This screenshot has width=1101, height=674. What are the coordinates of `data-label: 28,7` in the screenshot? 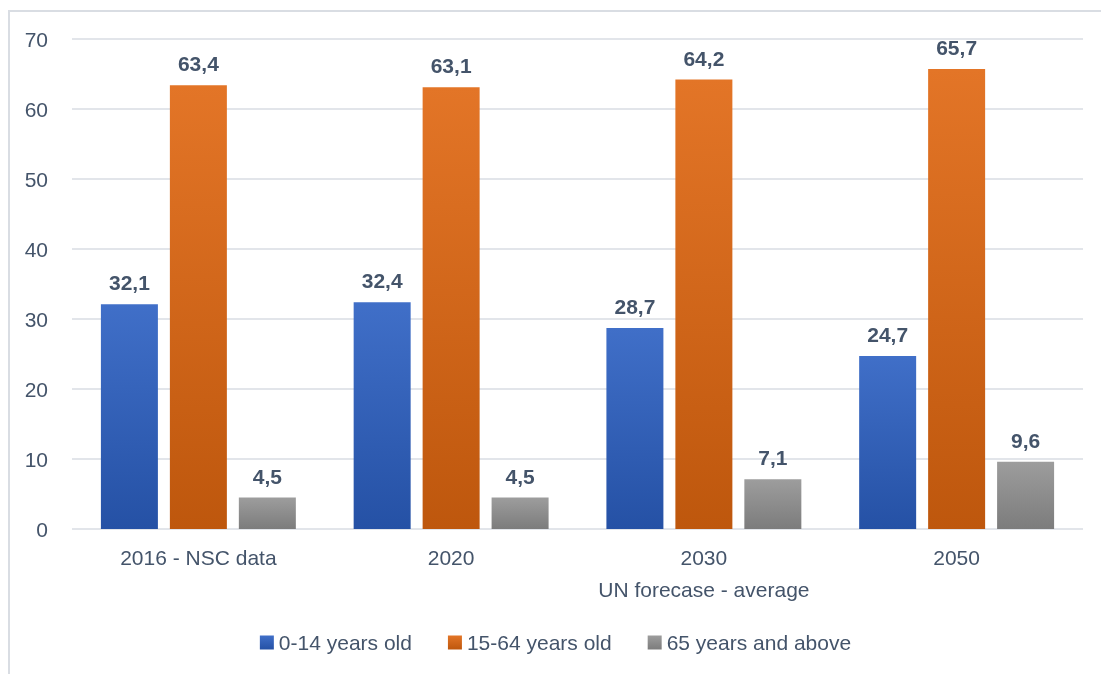 It's located at (635, 307).